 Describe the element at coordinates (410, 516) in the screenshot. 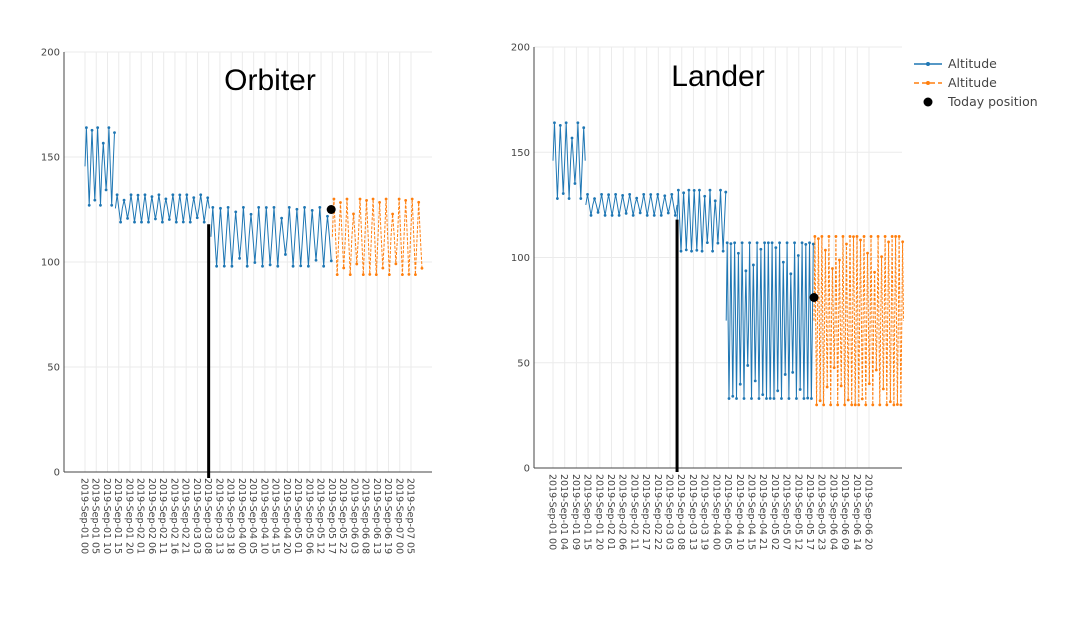

I see `x-tick-label: 2019-Sep-07 05` at that location.